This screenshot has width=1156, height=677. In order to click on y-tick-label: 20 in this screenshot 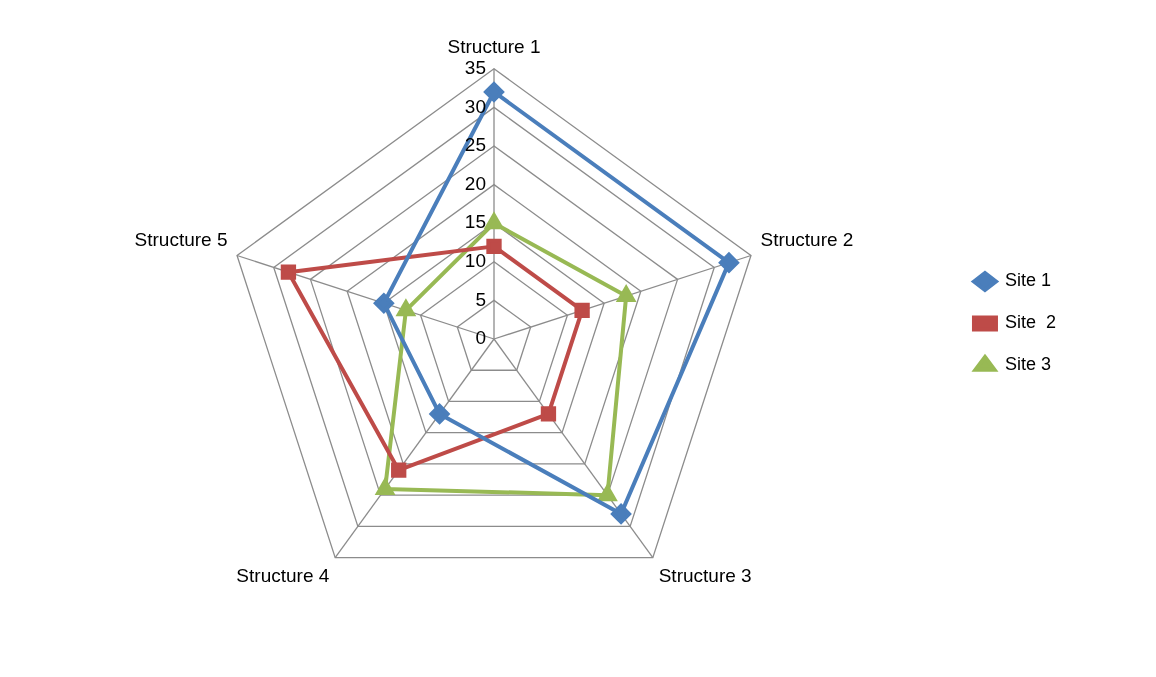, I will do `click(475, 183)`.